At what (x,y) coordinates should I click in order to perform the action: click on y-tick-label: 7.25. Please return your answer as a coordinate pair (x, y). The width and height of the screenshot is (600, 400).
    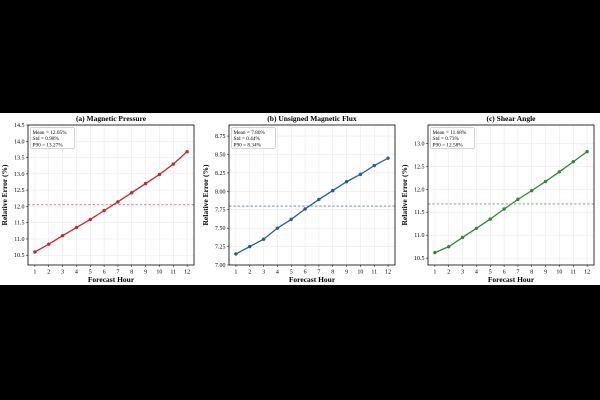
    Looking at the image, I should click on (220, 248).